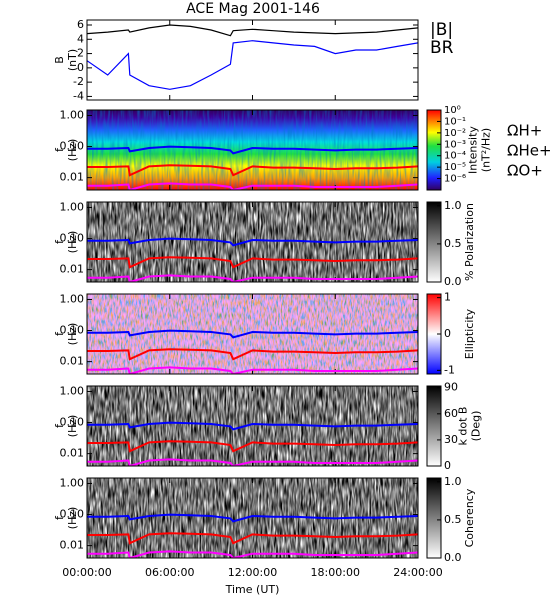  I want to click on x-tick-label: 24:00:00, so click(417, 572).